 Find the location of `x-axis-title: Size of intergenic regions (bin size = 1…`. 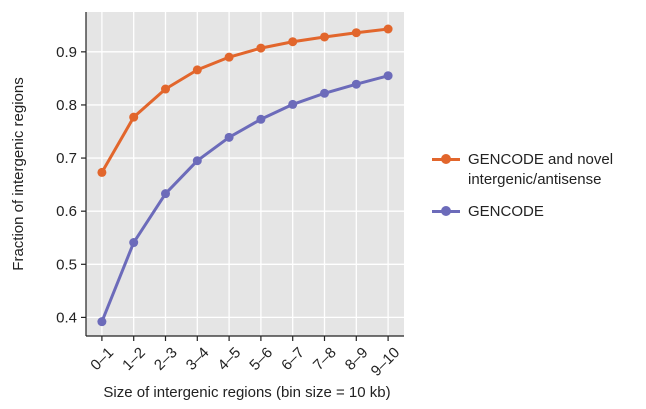

x-axis-title: Size of intergenic regions (bin size = 1… is located at coordinates (246, 392).